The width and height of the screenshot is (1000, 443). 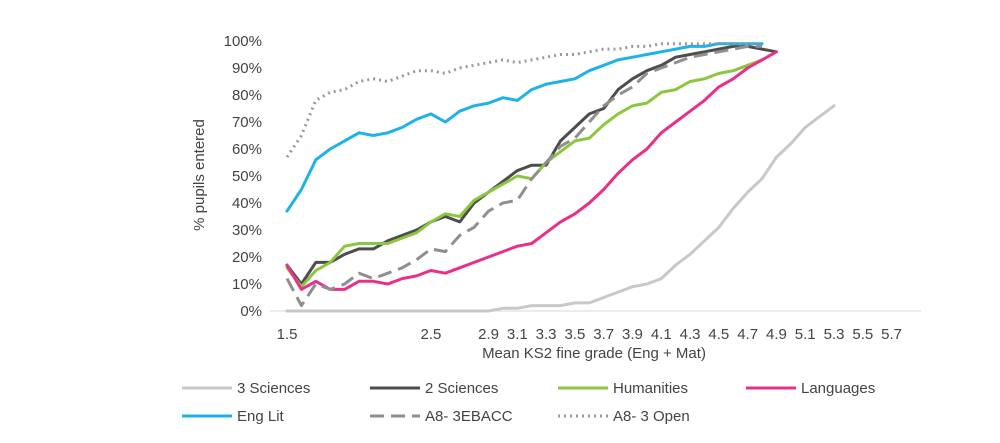 I want to click on legend-label: 2 Sciences, so click(x=461, y=388).